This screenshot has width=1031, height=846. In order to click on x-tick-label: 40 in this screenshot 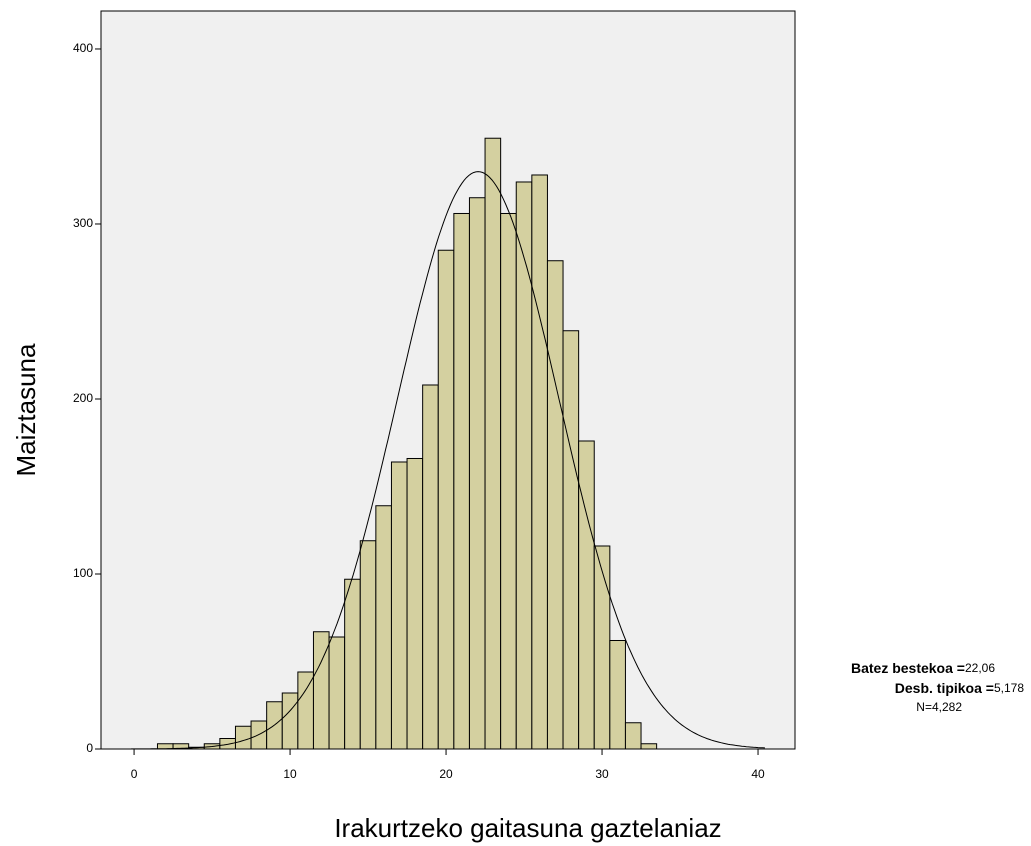, I will do `click(758, 774)`.